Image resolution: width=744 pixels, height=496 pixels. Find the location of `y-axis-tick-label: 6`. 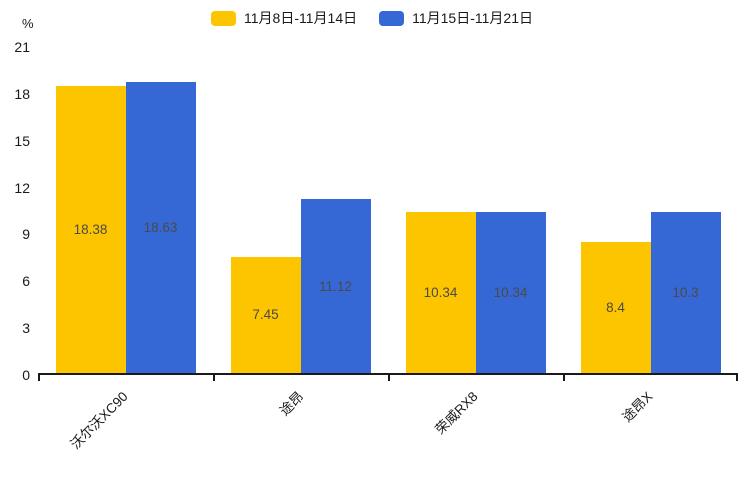

y-axis-tick-label: 6 is located at coordinates (26, 281).